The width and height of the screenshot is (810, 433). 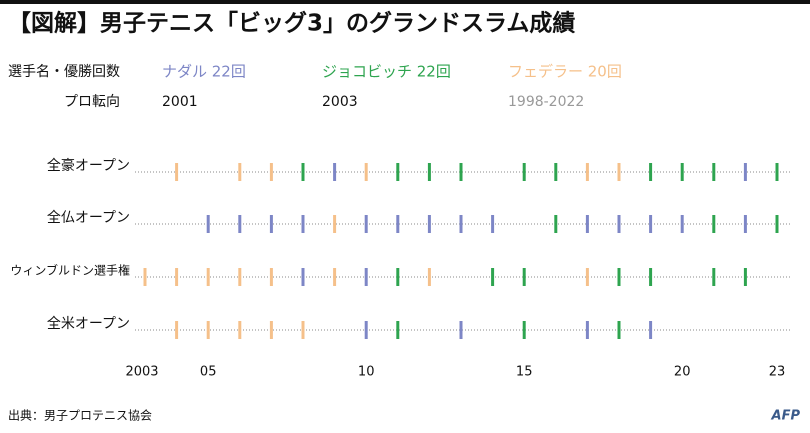 I want to click on turned-pro: 1998-2022, so click(x=546, y=102).